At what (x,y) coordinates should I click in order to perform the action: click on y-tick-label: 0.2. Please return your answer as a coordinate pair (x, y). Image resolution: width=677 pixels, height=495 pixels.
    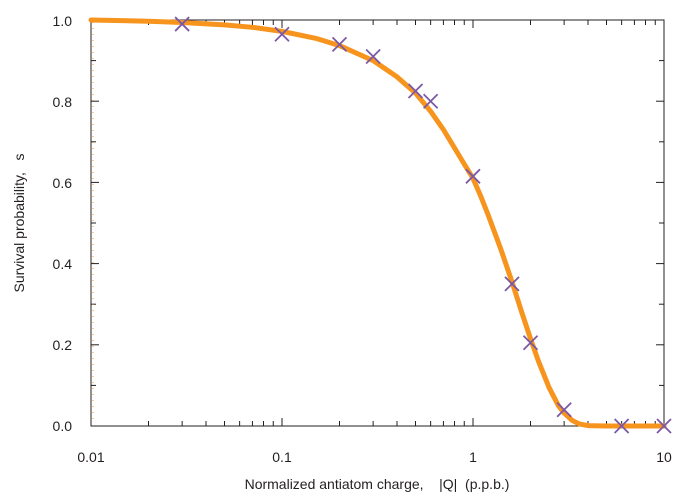
    Looking at the image, I should click on (63, 345).